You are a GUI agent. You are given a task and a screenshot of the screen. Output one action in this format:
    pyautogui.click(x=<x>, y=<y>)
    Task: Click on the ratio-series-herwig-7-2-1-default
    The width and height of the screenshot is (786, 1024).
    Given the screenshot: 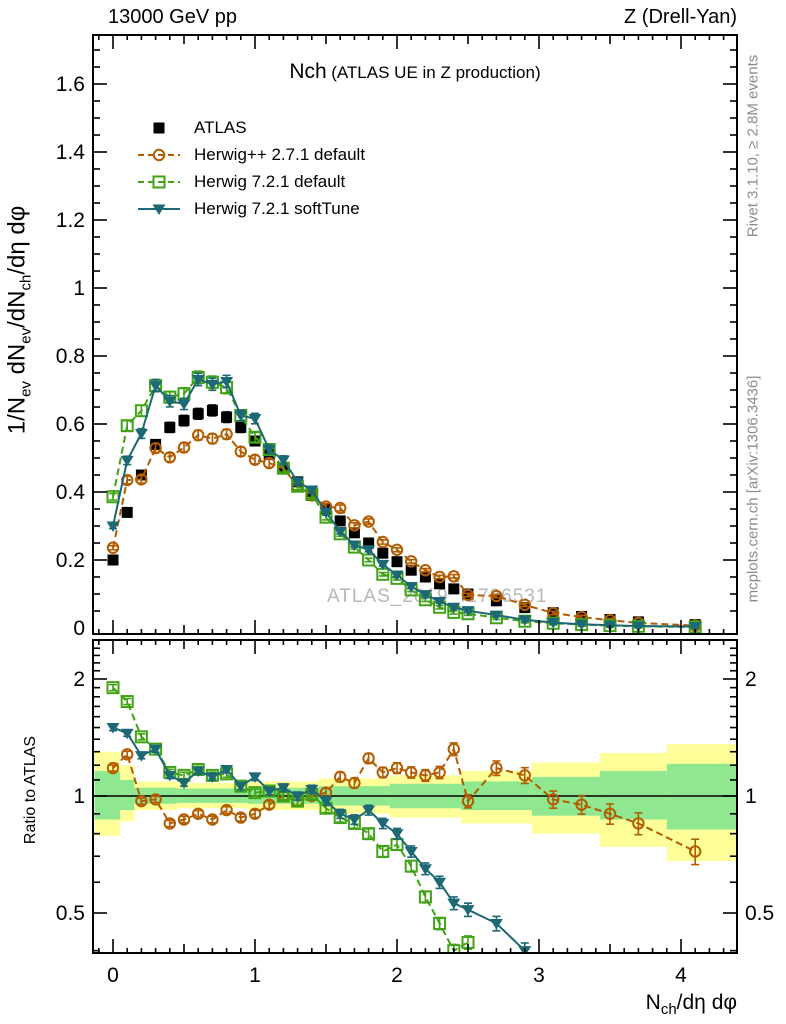 What is the action you would take?
    pyautogui.click(x=290, y=817)
    